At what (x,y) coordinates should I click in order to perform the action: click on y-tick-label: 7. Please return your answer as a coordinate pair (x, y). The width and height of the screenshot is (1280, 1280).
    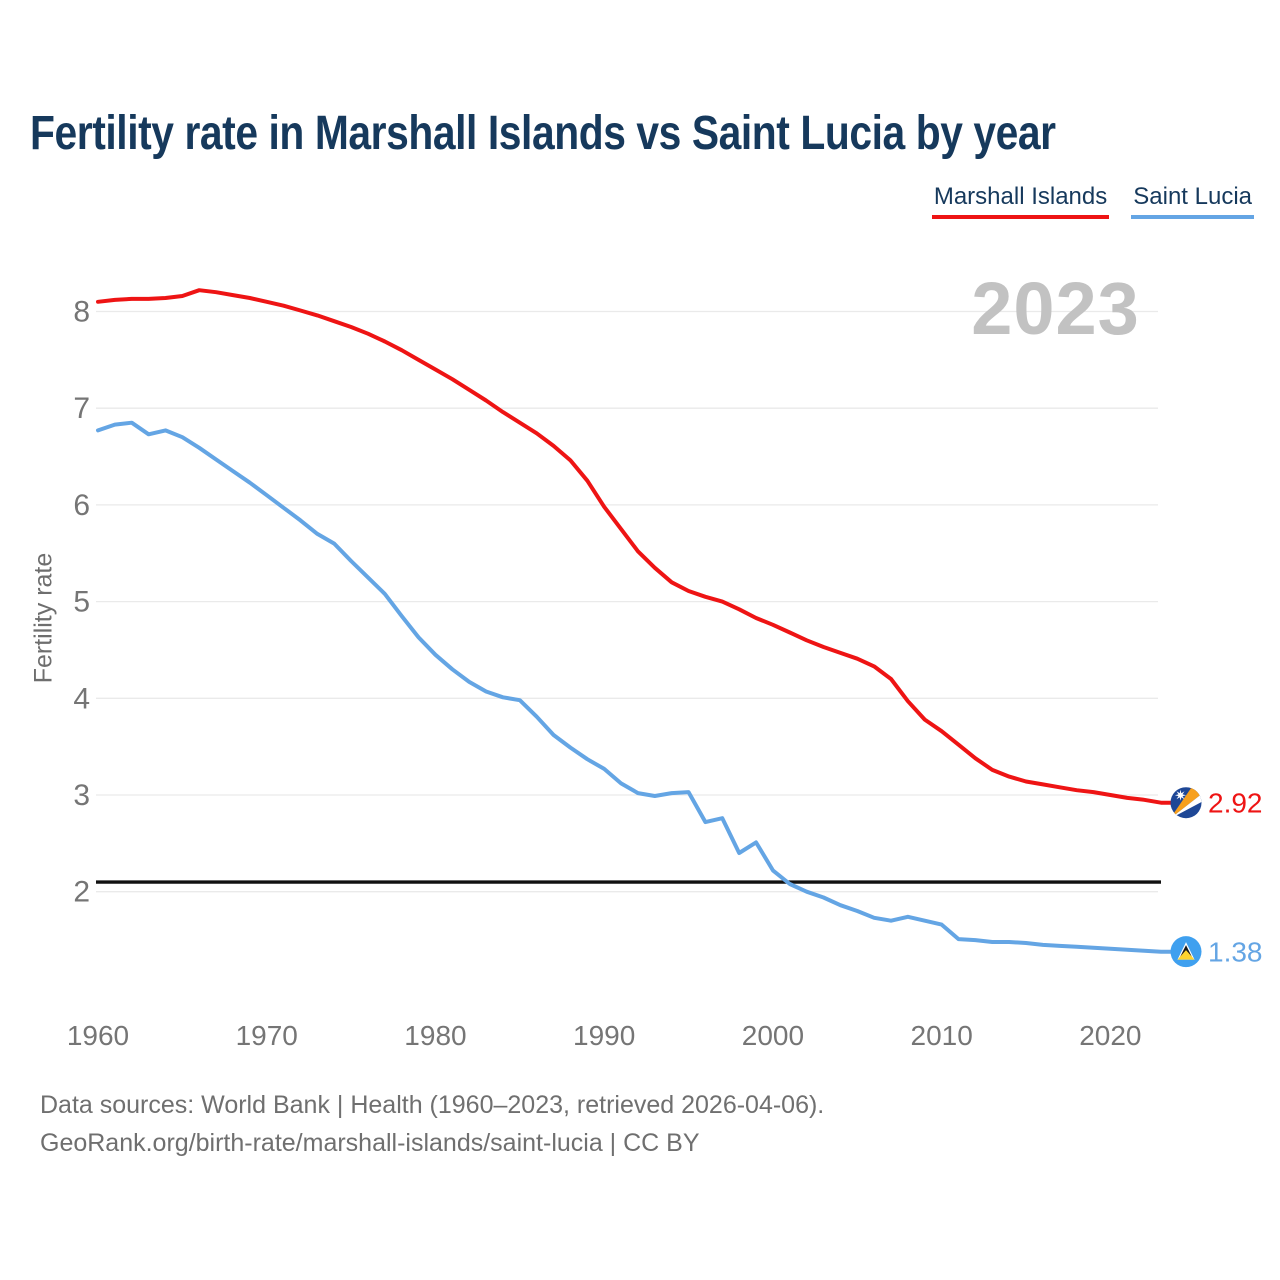
    Looking at the image, I should click on (81, 408).